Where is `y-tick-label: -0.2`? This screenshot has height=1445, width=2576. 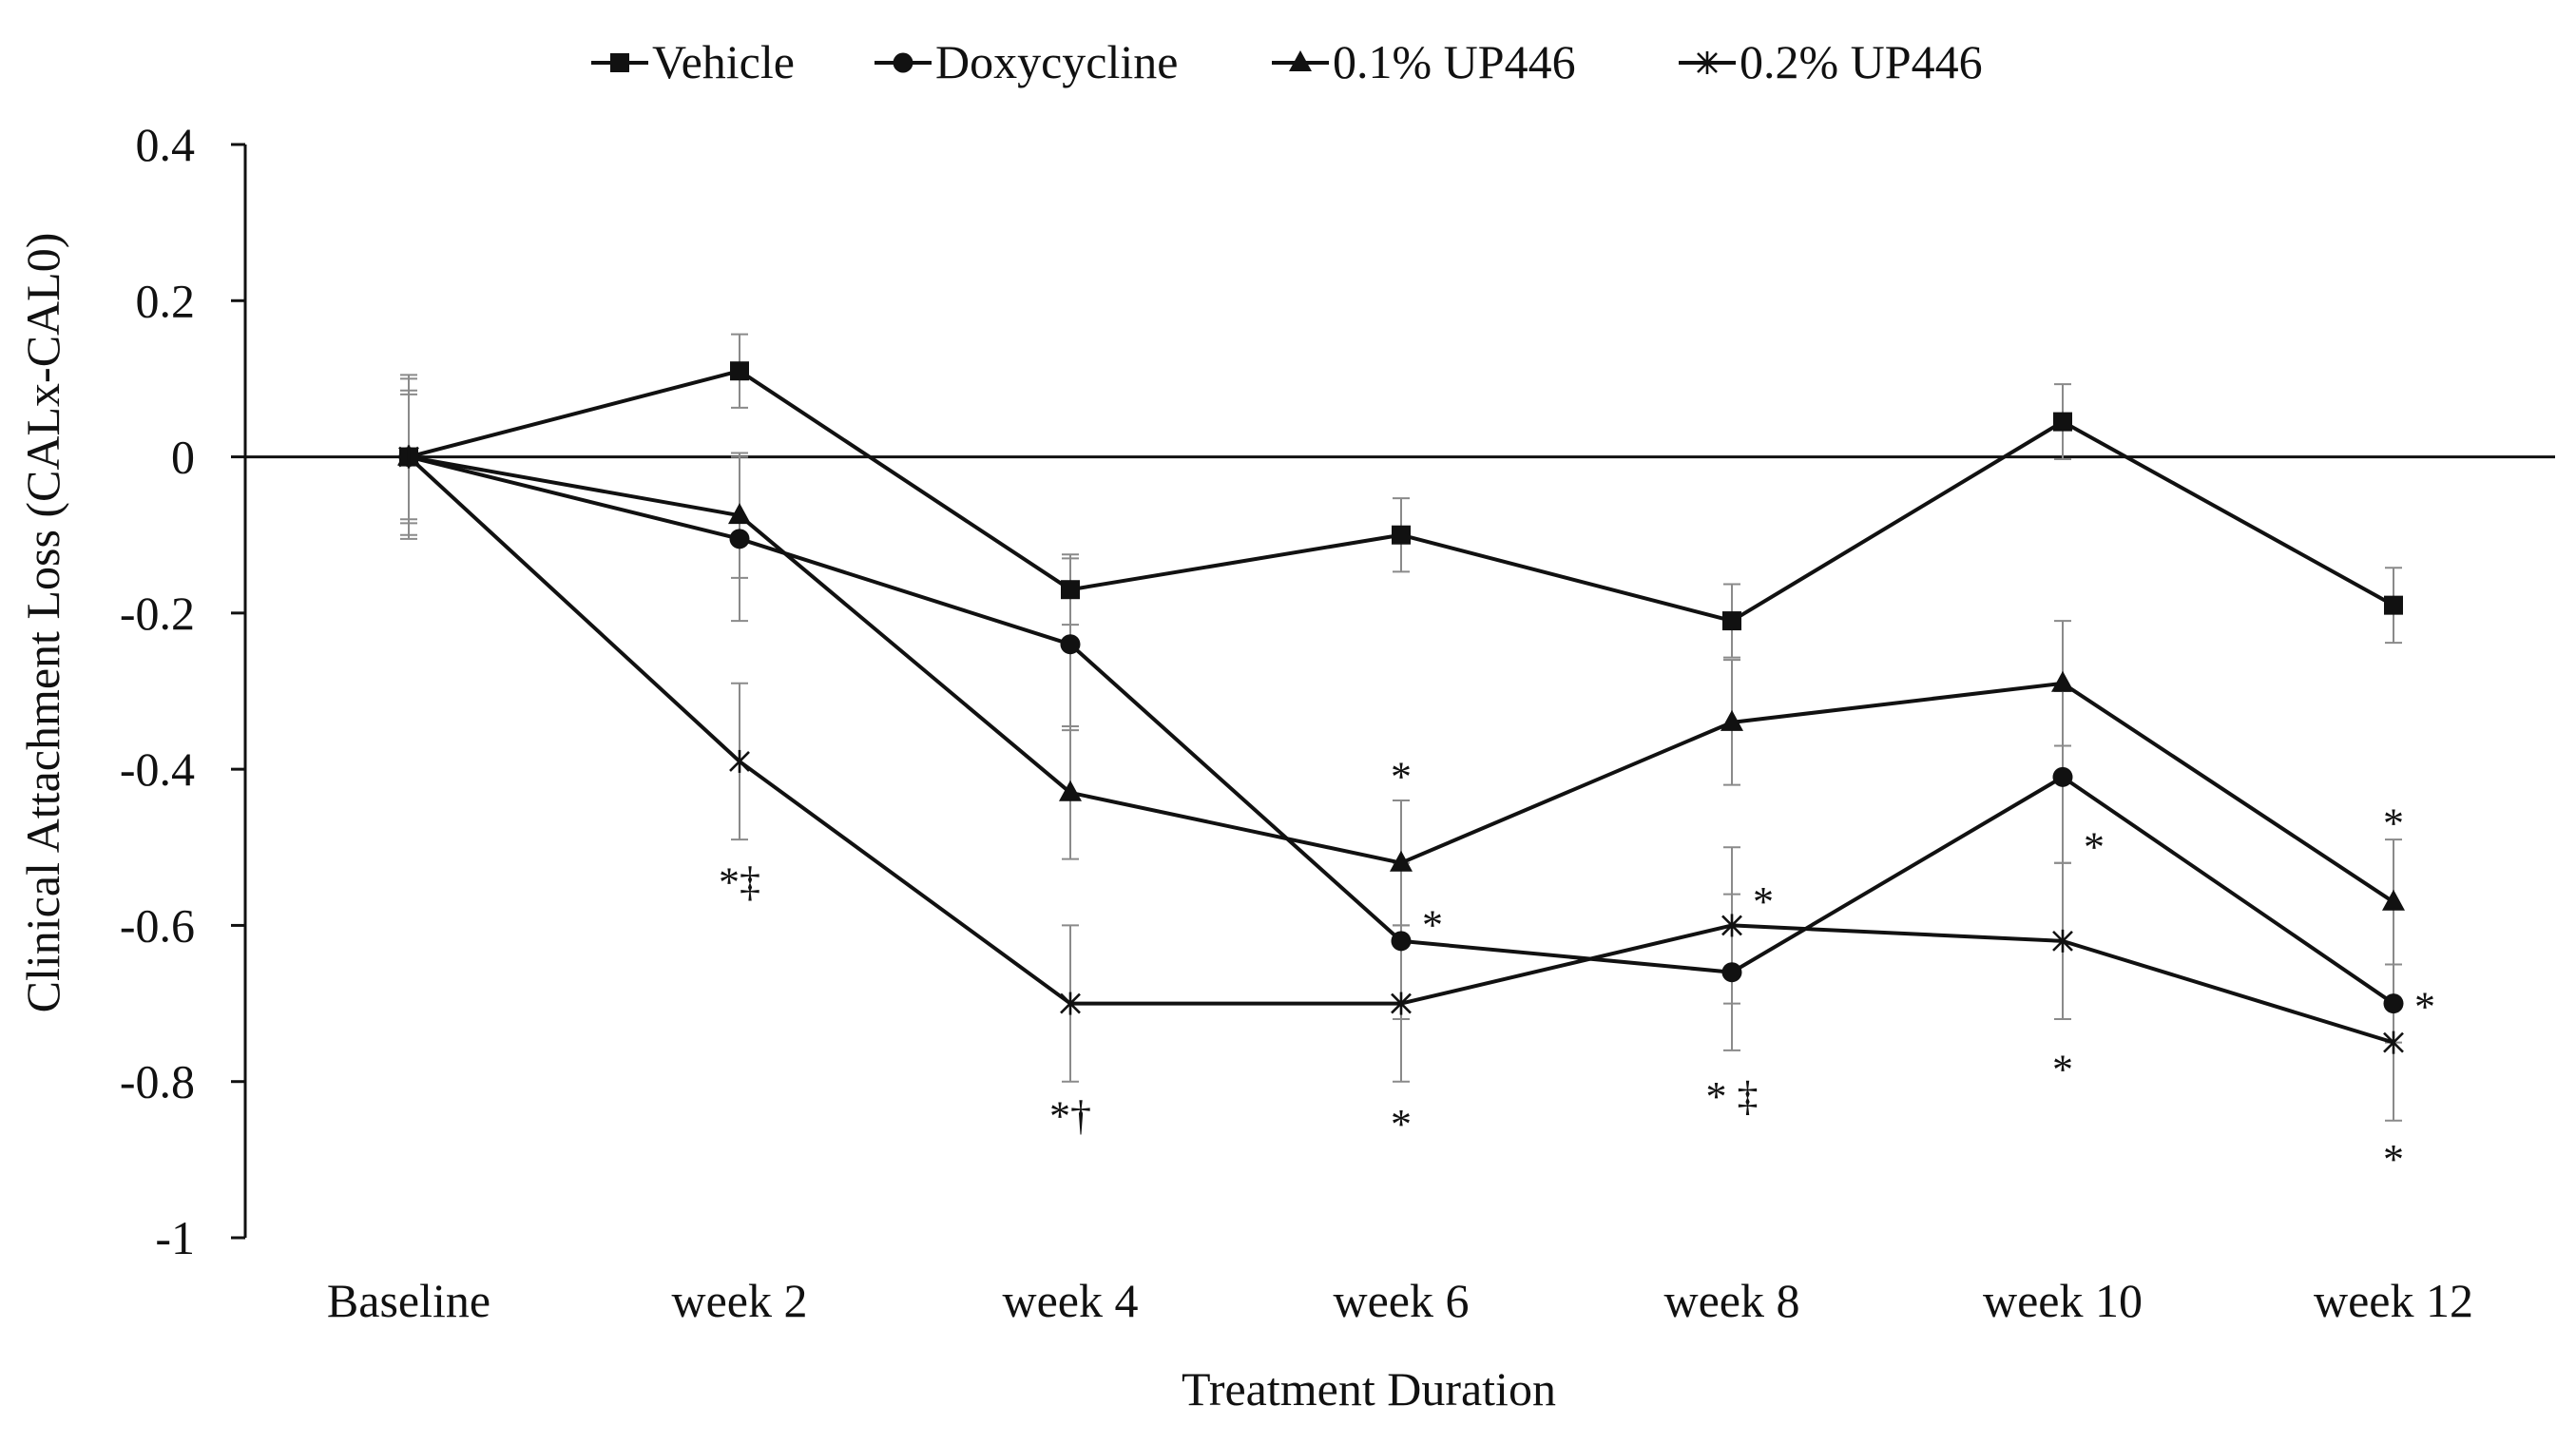
y-tick-label: -0.2 is located at coordinates (158, 613).